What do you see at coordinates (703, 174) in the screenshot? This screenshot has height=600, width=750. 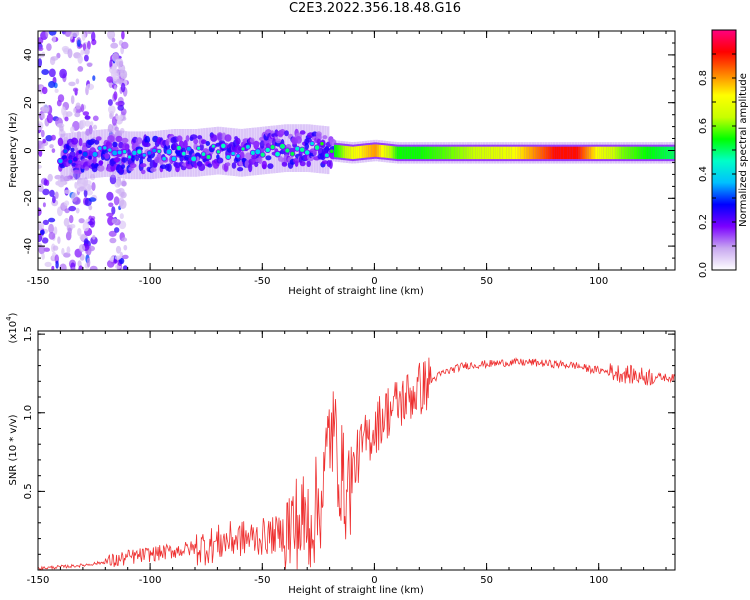 I see `colorbar-tick-label: 0.4` at bounding box center [703, 174].